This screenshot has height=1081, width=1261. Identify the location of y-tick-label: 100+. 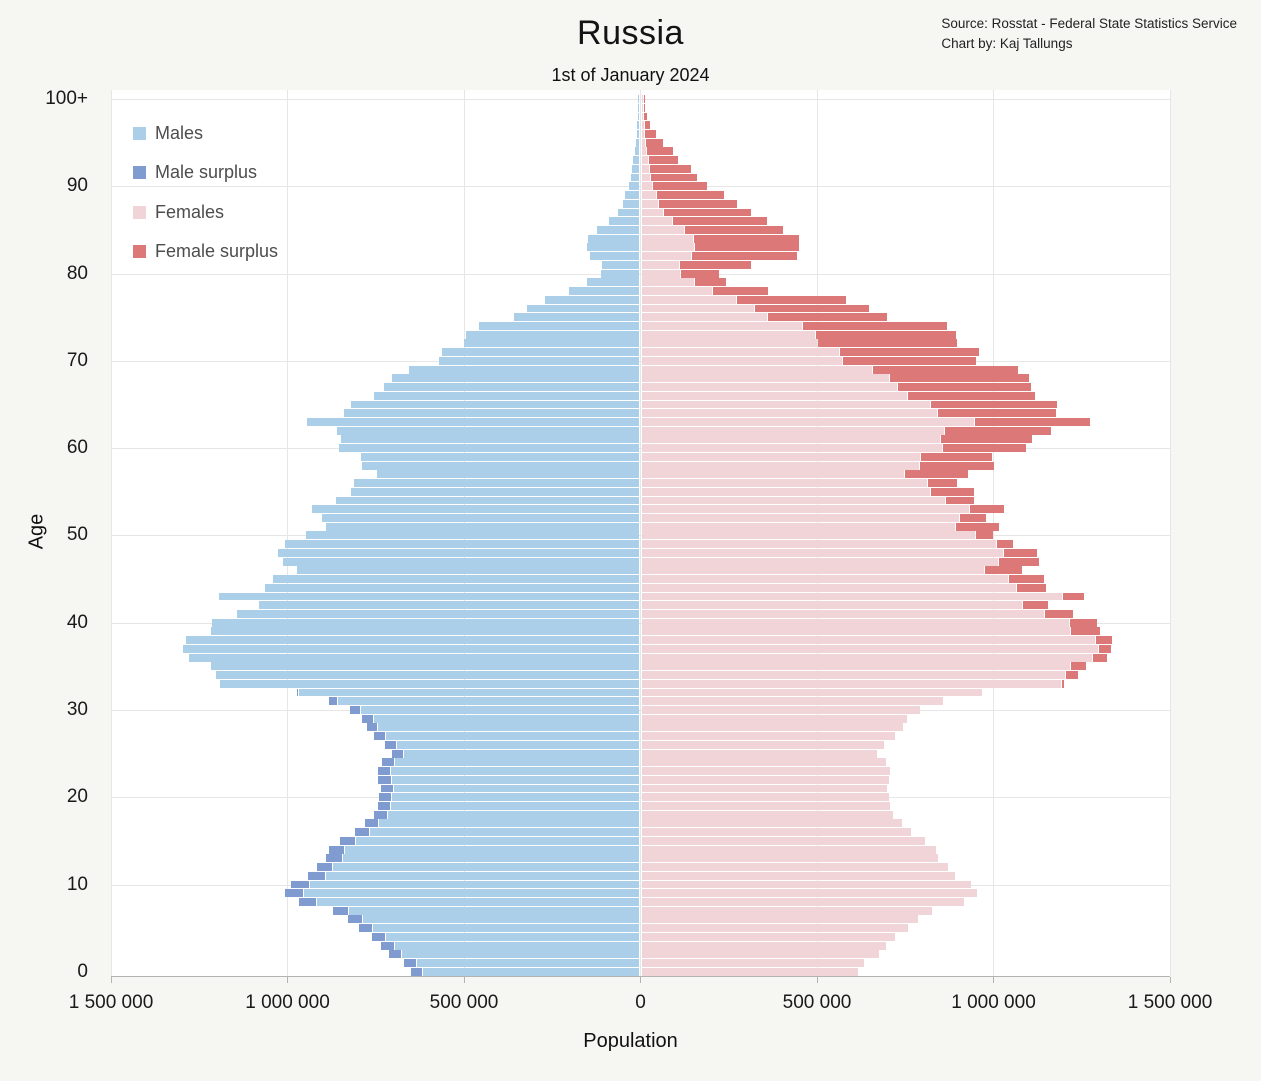
(66, 98).